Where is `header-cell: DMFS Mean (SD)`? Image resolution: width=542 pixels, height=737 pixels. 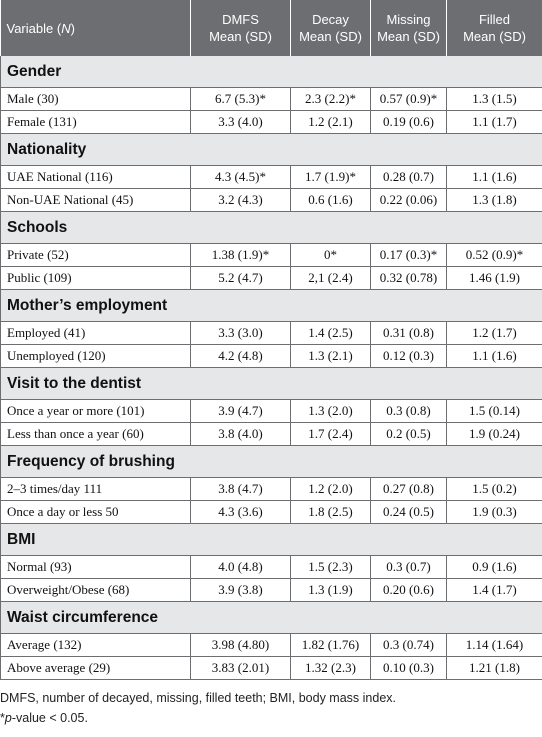
header-cell: DMFS Mean (SD) is located at coordinates (240, 28).